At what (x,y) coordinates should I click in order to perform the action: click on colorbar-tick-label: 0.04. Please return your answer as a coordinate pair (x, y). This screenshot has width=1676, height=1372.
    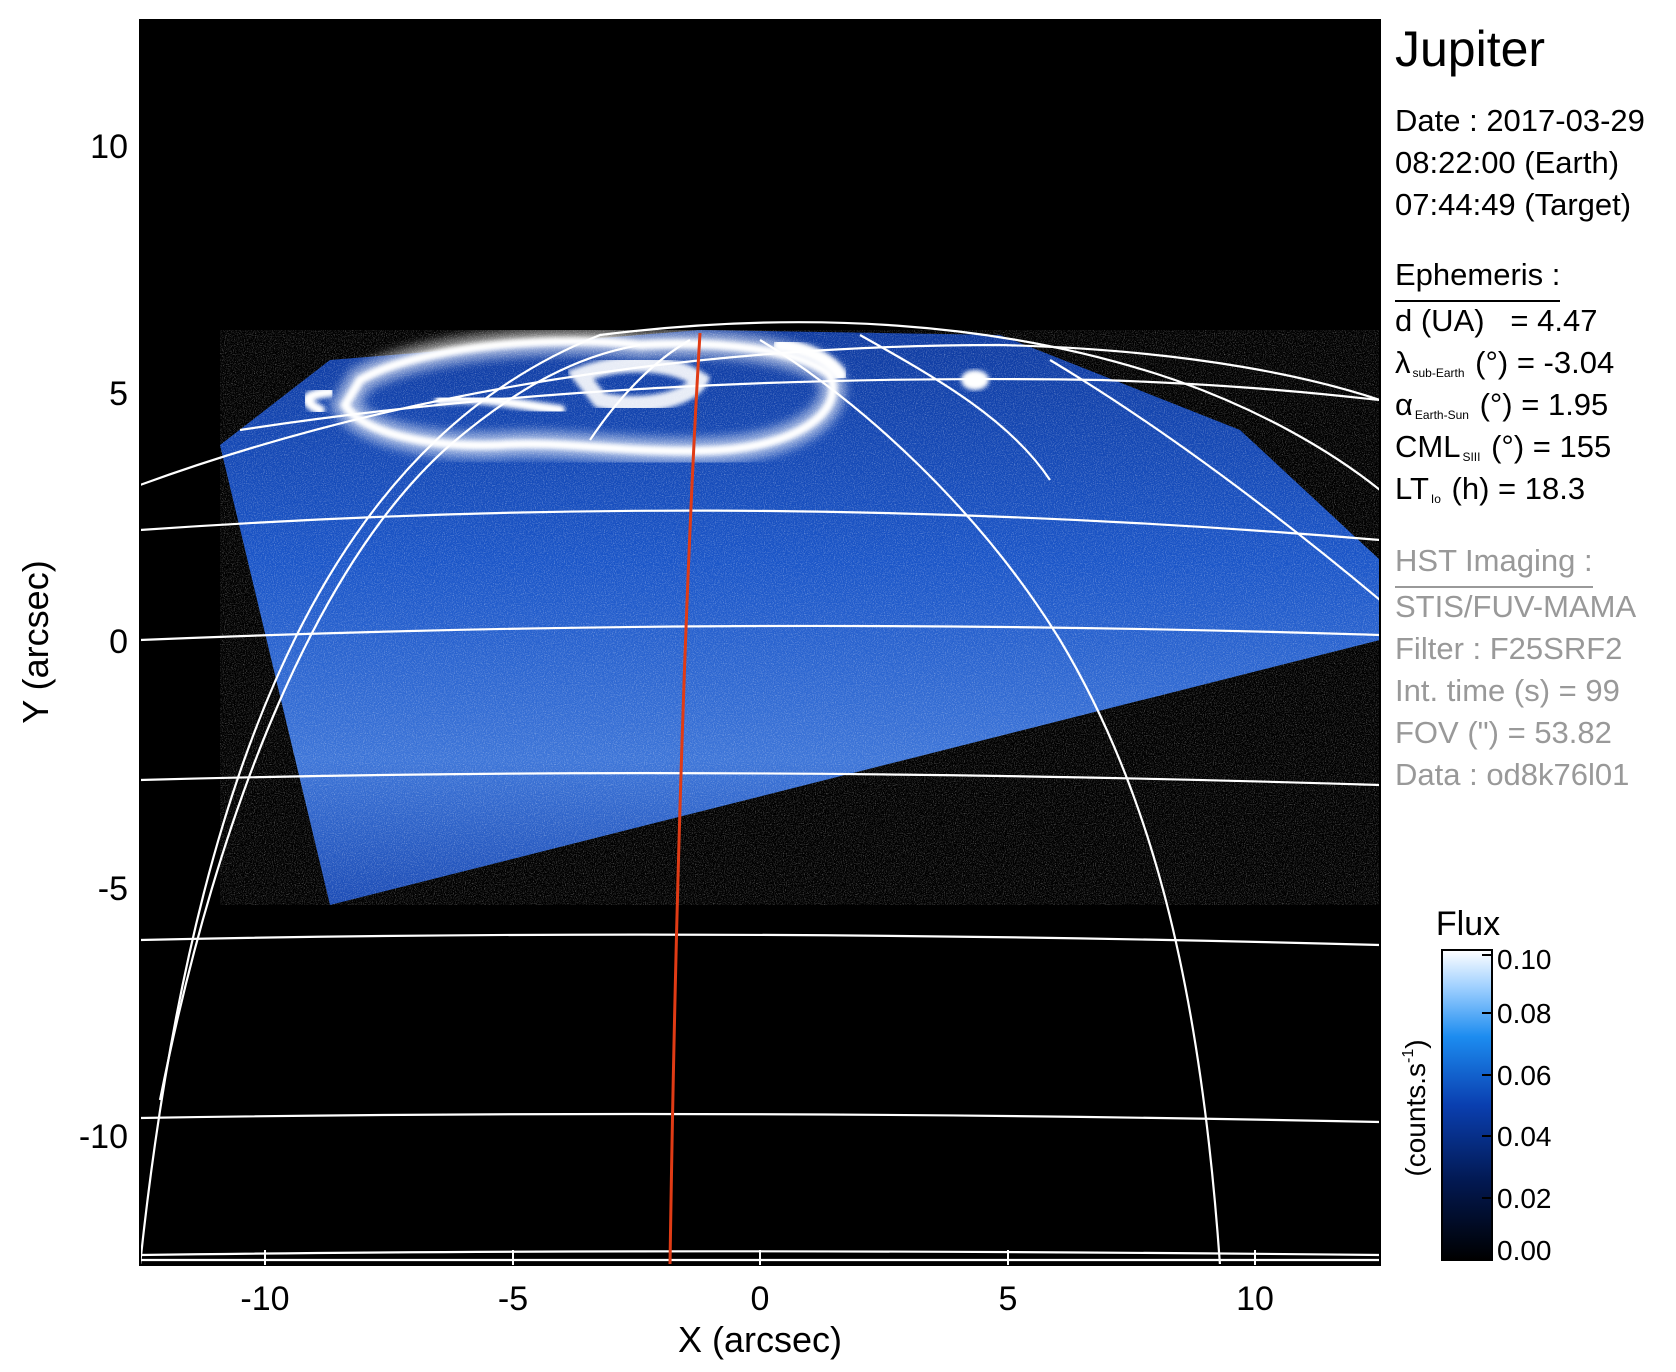
    Looking at the image, I should click on (1524, 1136).